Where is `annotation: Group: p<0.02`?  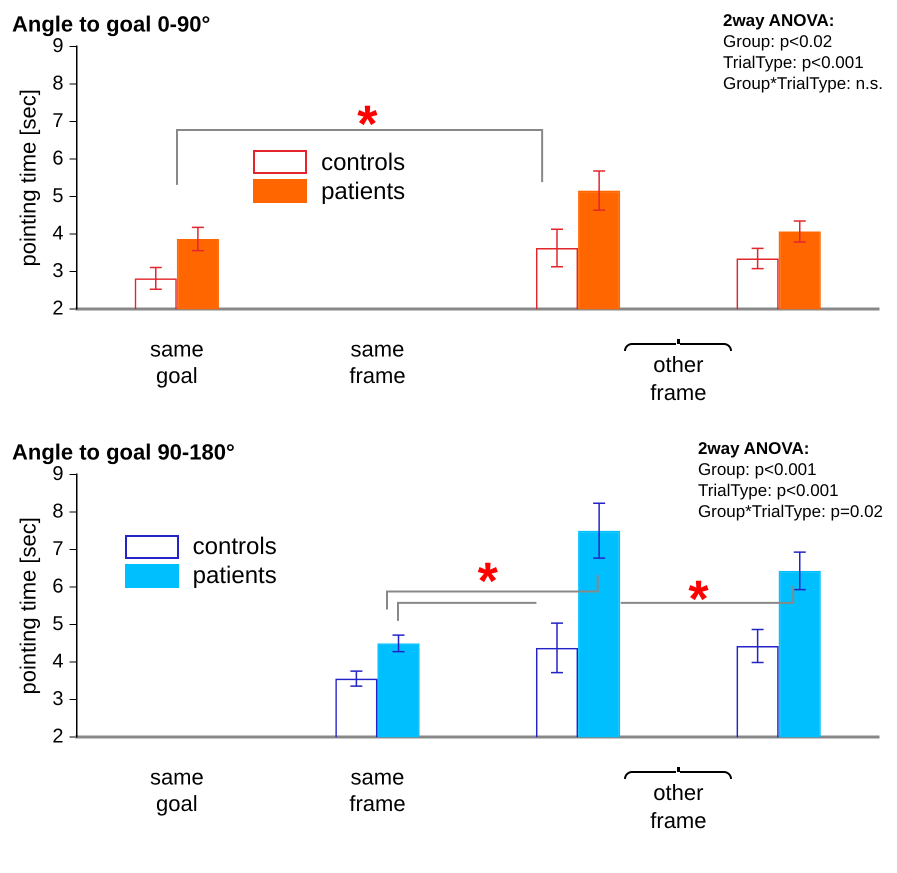
annotation: Group: p<0.02 is located at coordinates (778, 41).